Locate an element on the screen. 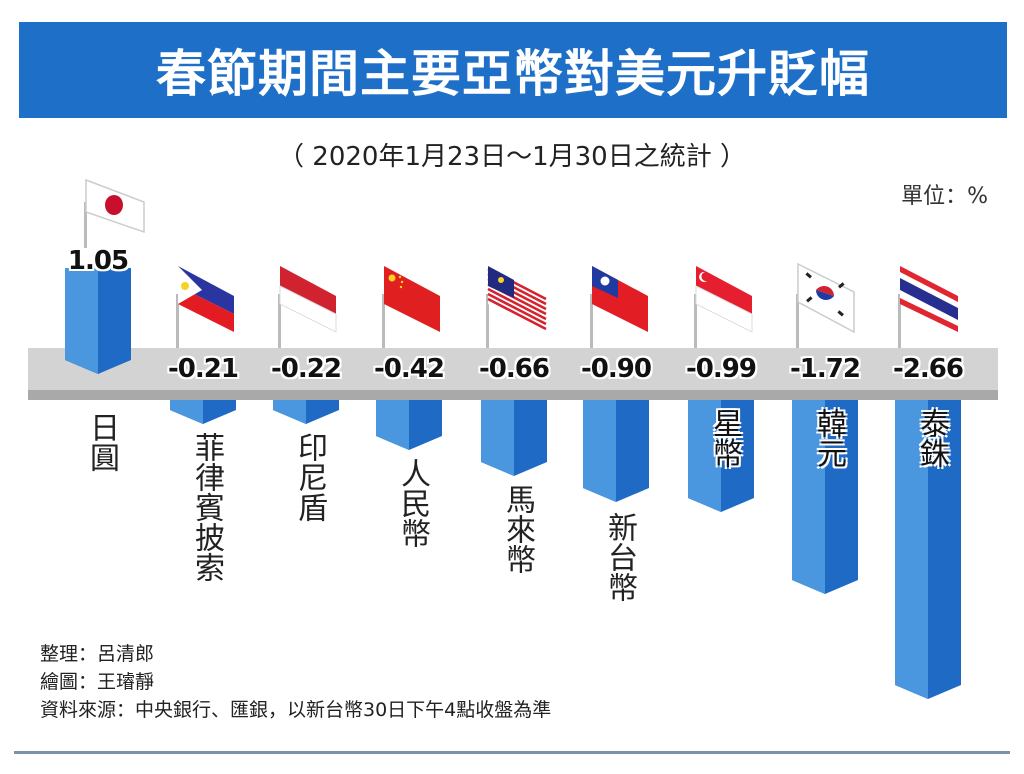  bottom-divider is located at coordinates (512, 752).